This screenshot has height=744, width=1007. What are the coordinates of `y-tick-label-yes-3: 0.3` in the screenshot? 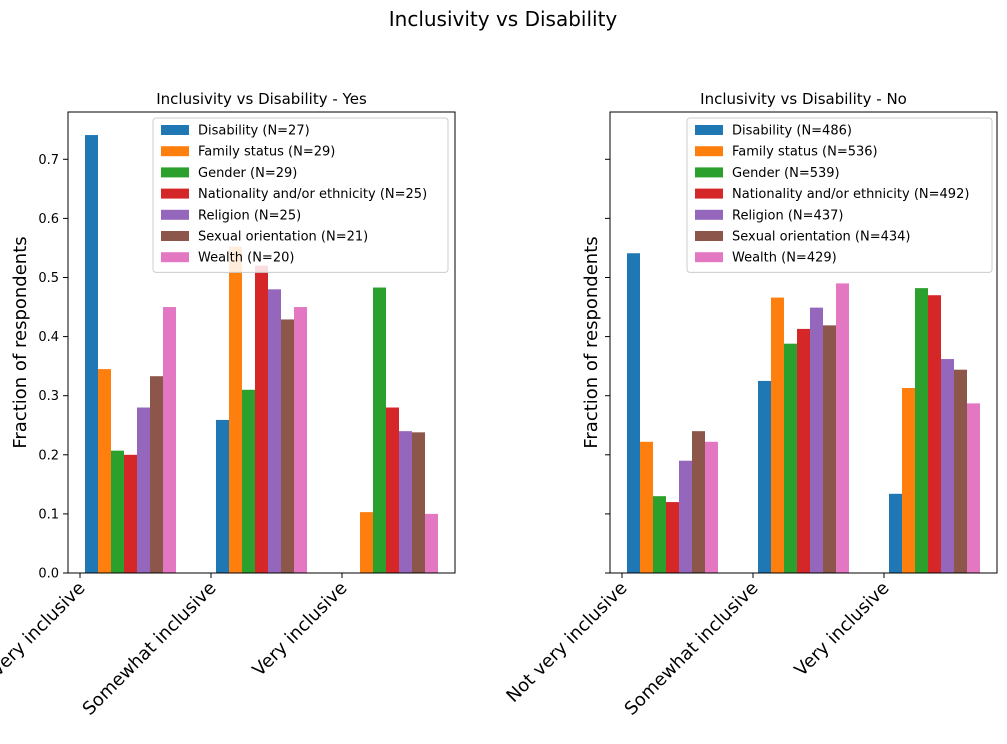 It's located at (48, 396).